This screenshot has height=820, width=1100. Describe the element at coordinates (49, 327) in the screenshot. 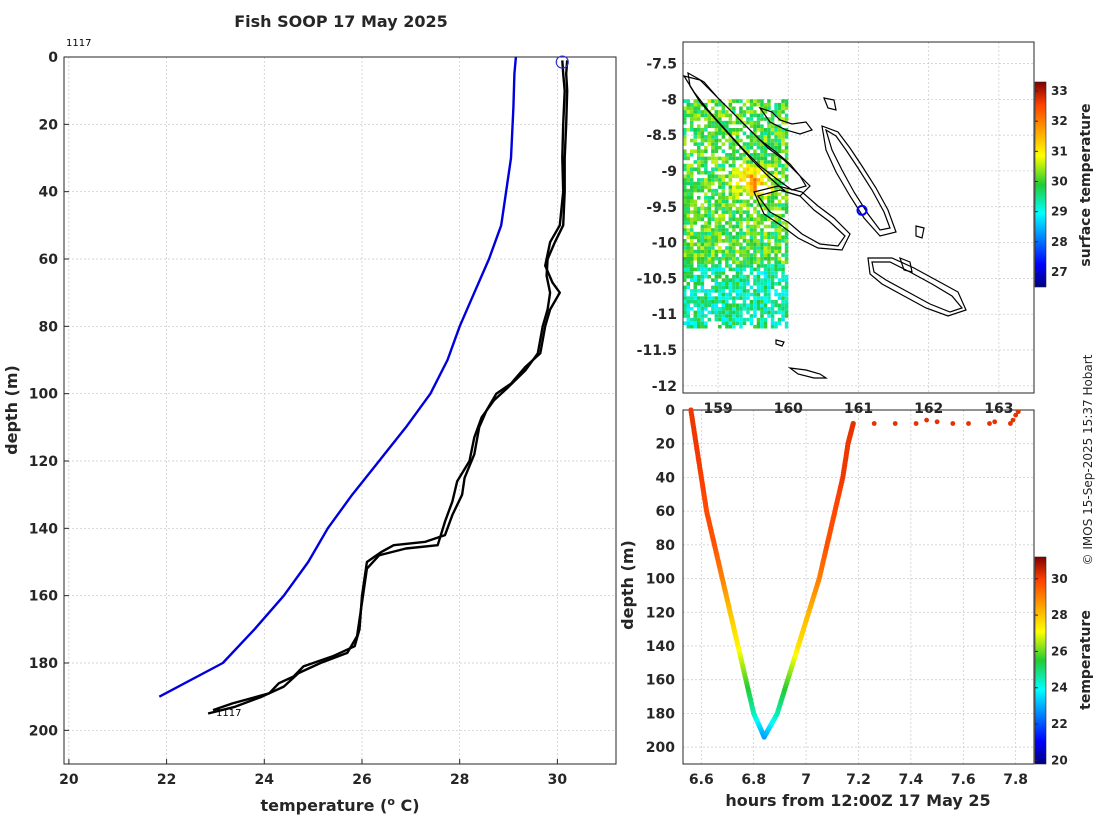

I see `y-tick-label: 80` at that location.